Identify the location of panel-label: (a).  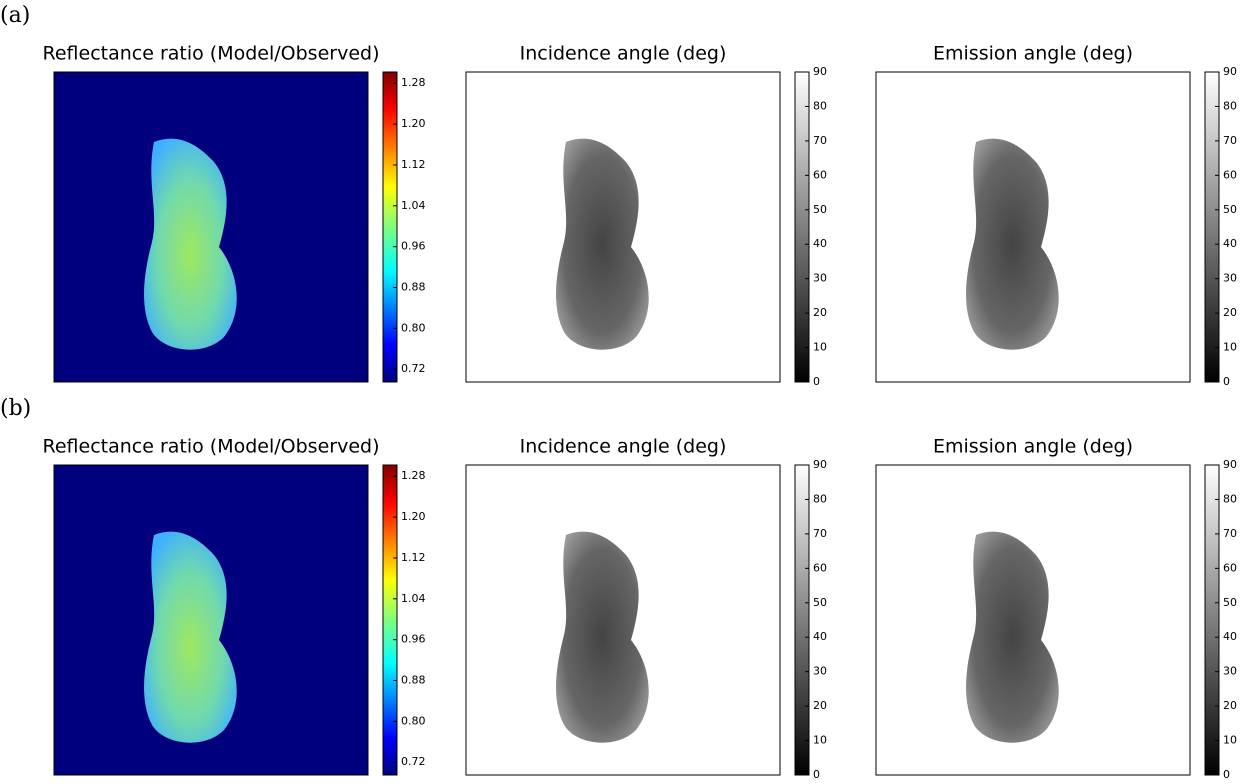
(15, 15).